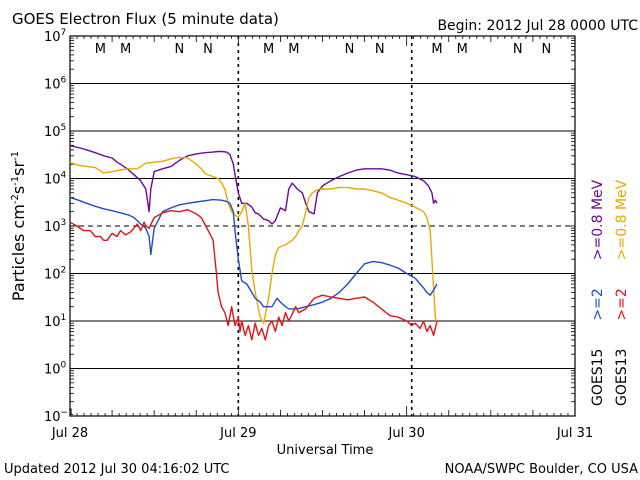  I want to click on y-tick-label: 10¹, so click(55, 321).